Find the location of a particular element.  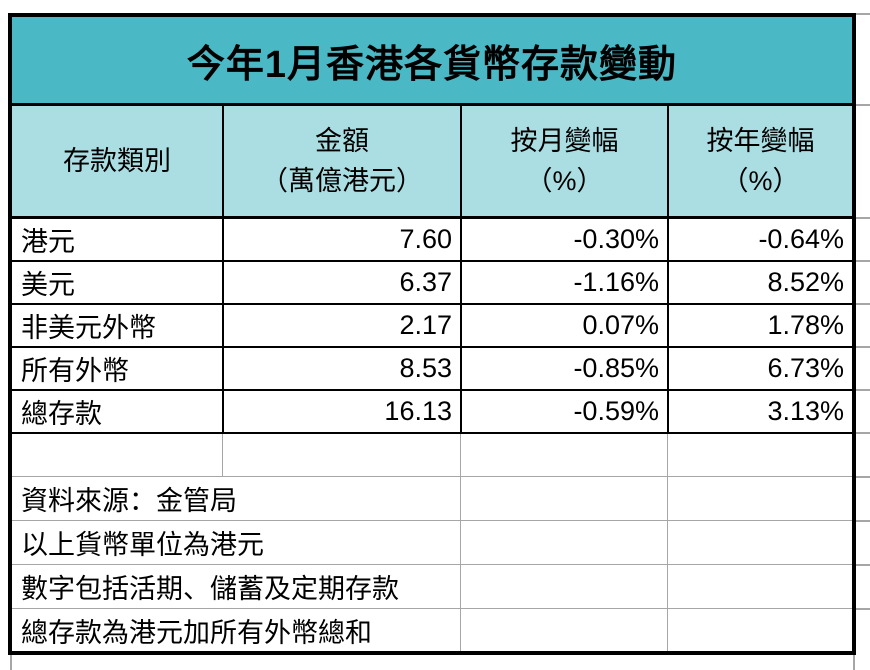

header-cell-mom: 按月變幅 （%） is located at coordinates (563, 161).